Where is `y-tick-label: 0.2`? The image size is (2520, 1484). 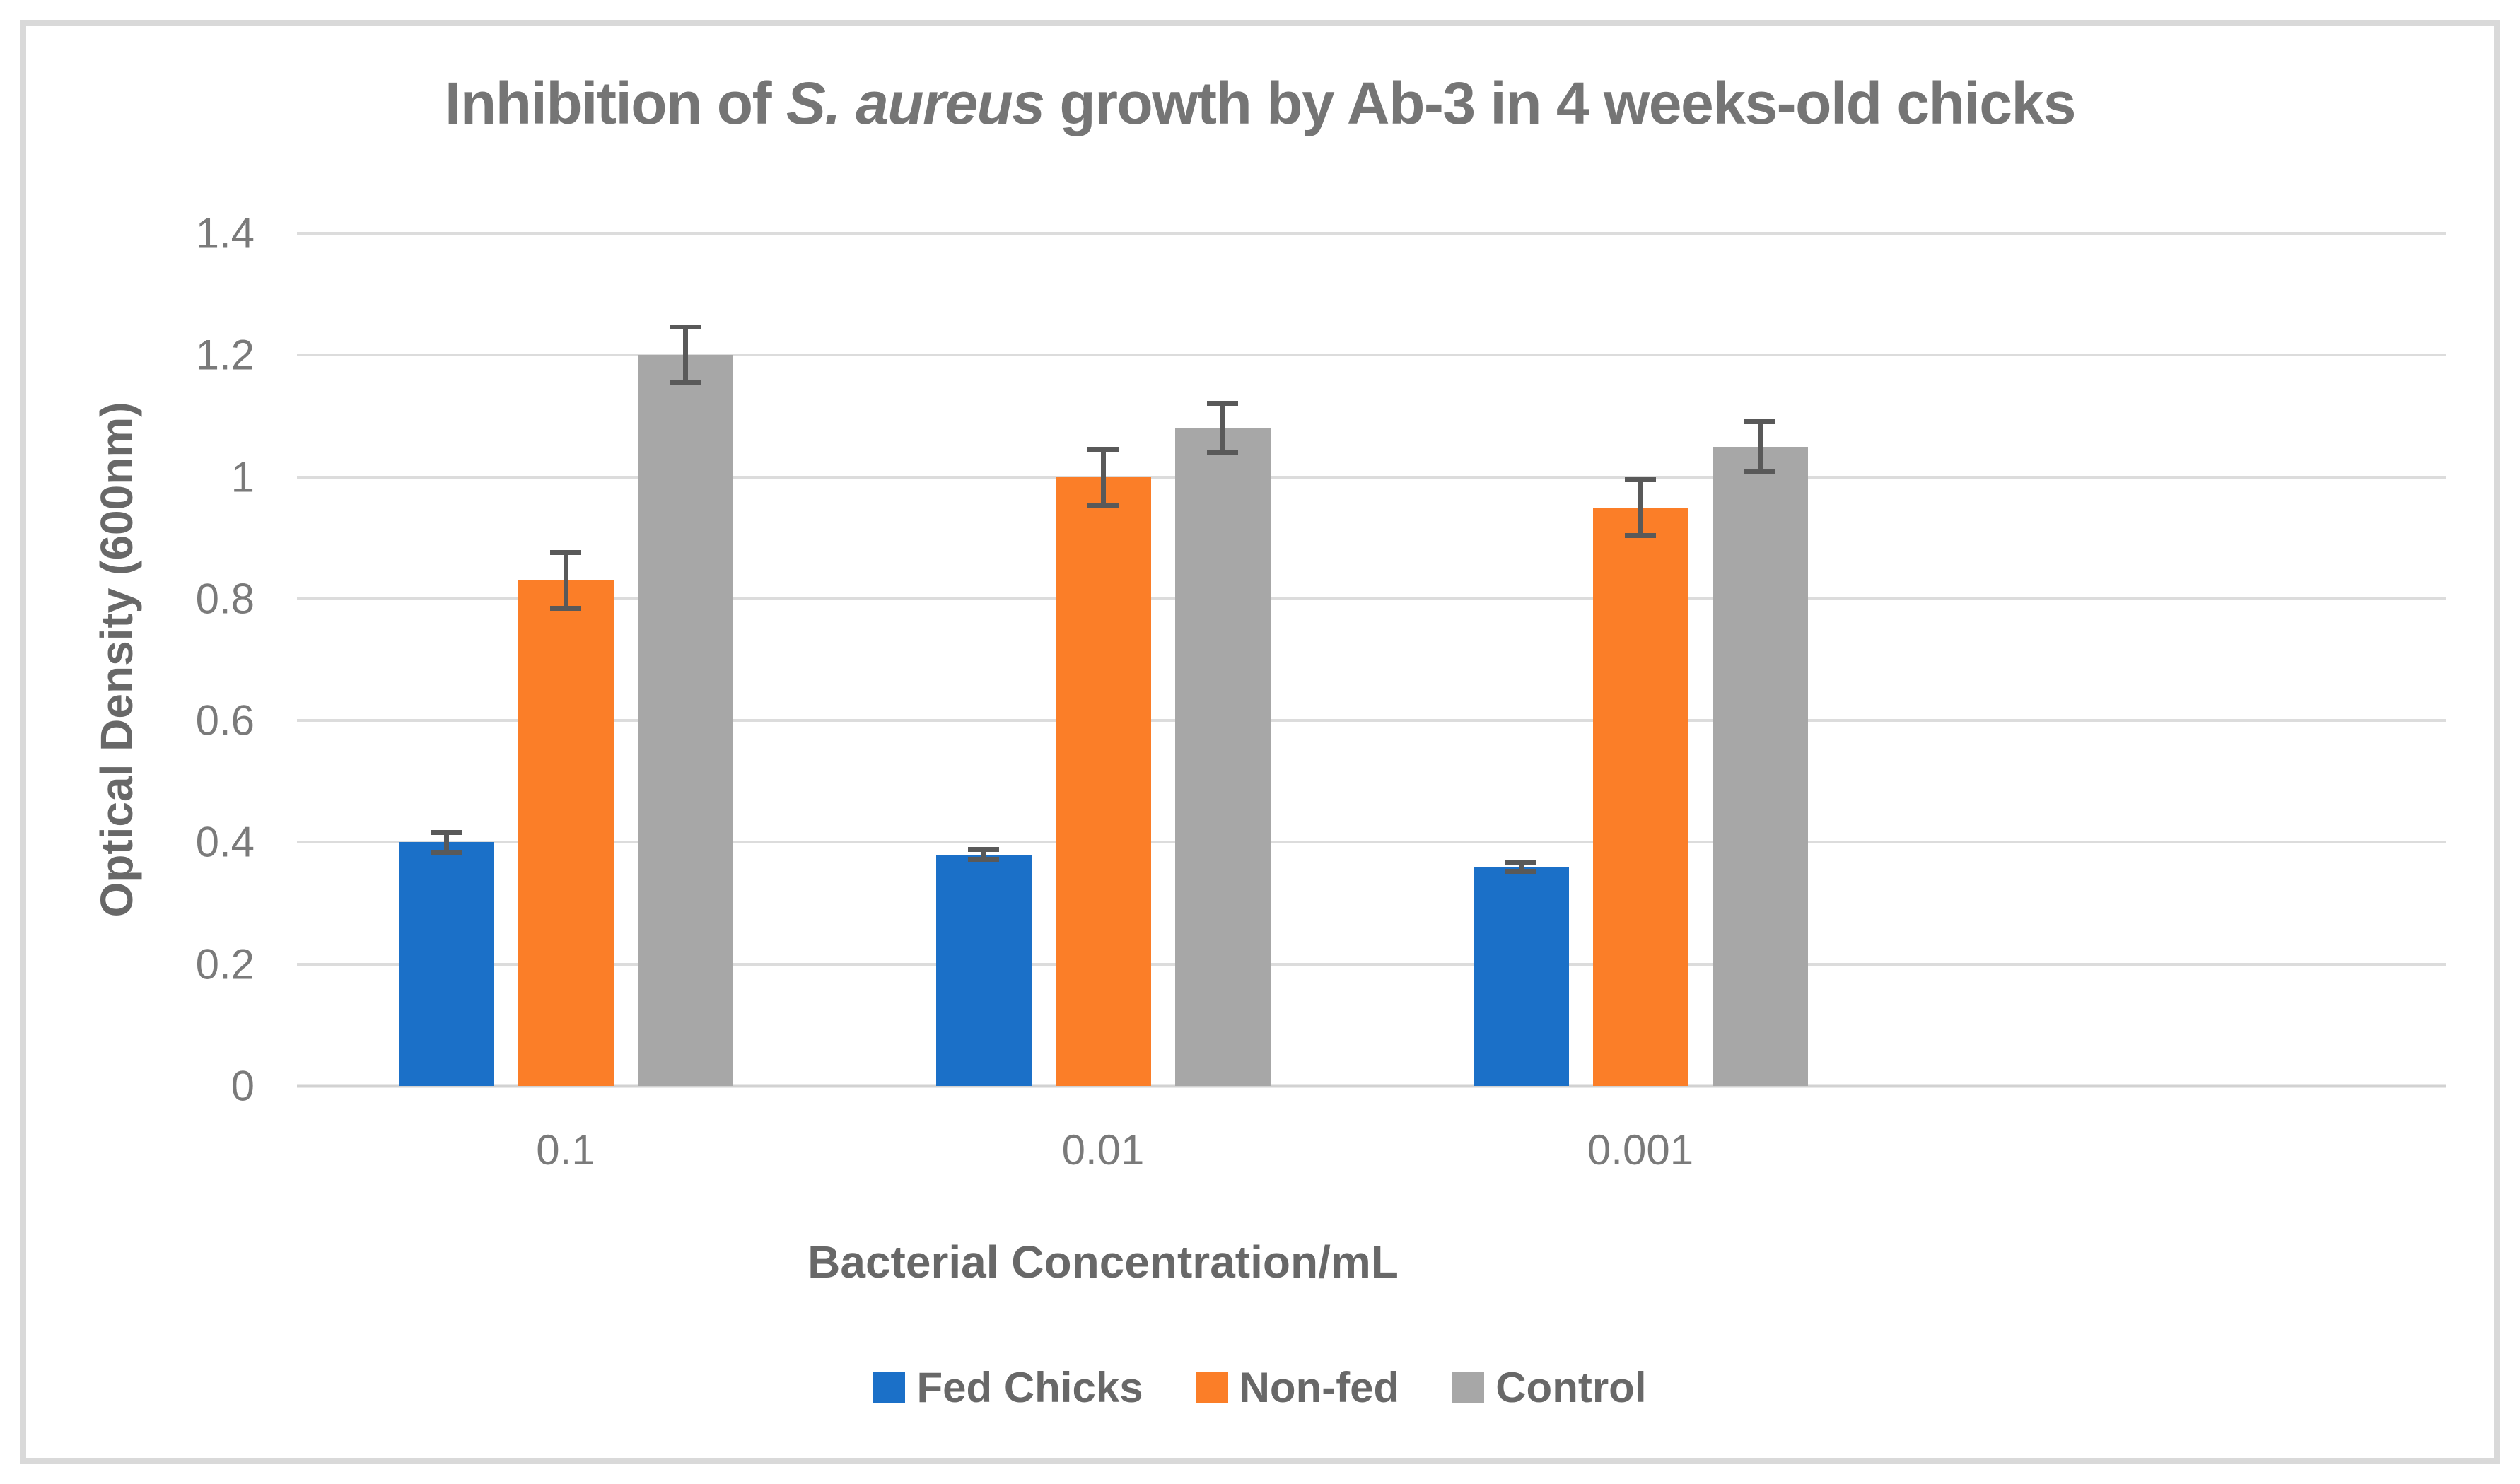 y-tick-label: 0.2 is located at coordinates (225, 964).